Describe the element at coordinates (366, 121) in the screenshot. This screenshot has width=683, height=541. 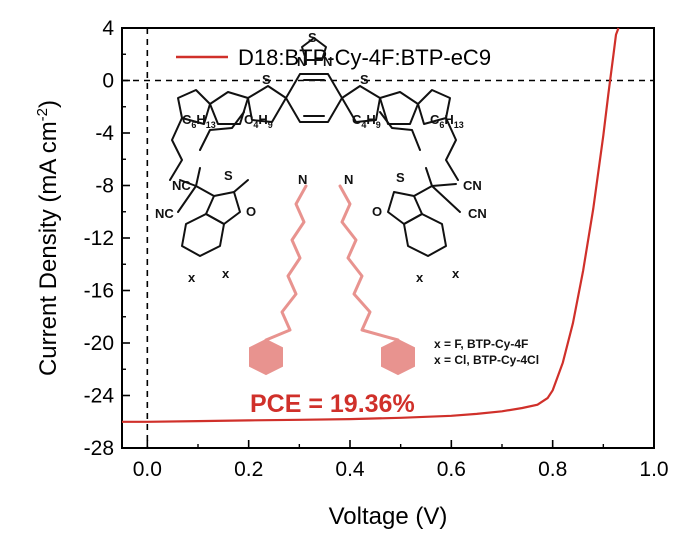
I see `alkyl-right-branch: C4H9` at that location.